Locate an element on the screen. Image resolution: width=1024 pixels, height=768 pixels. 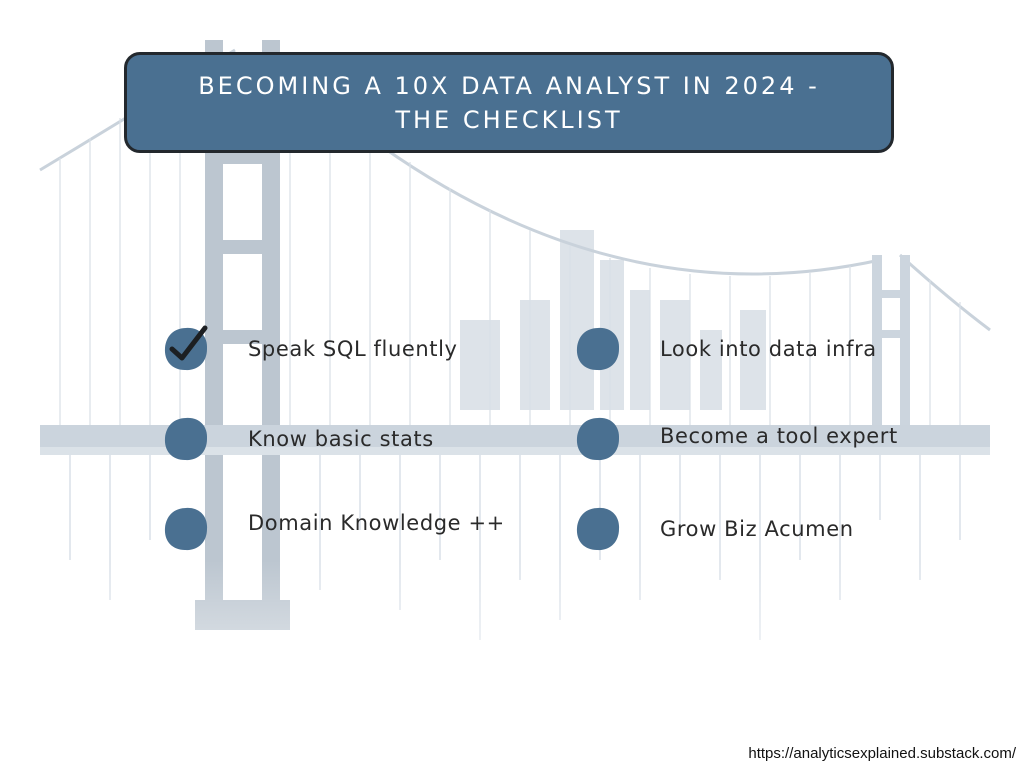
checklist-item-data-infra: Look into data infra is located at coordinates (725, 349).